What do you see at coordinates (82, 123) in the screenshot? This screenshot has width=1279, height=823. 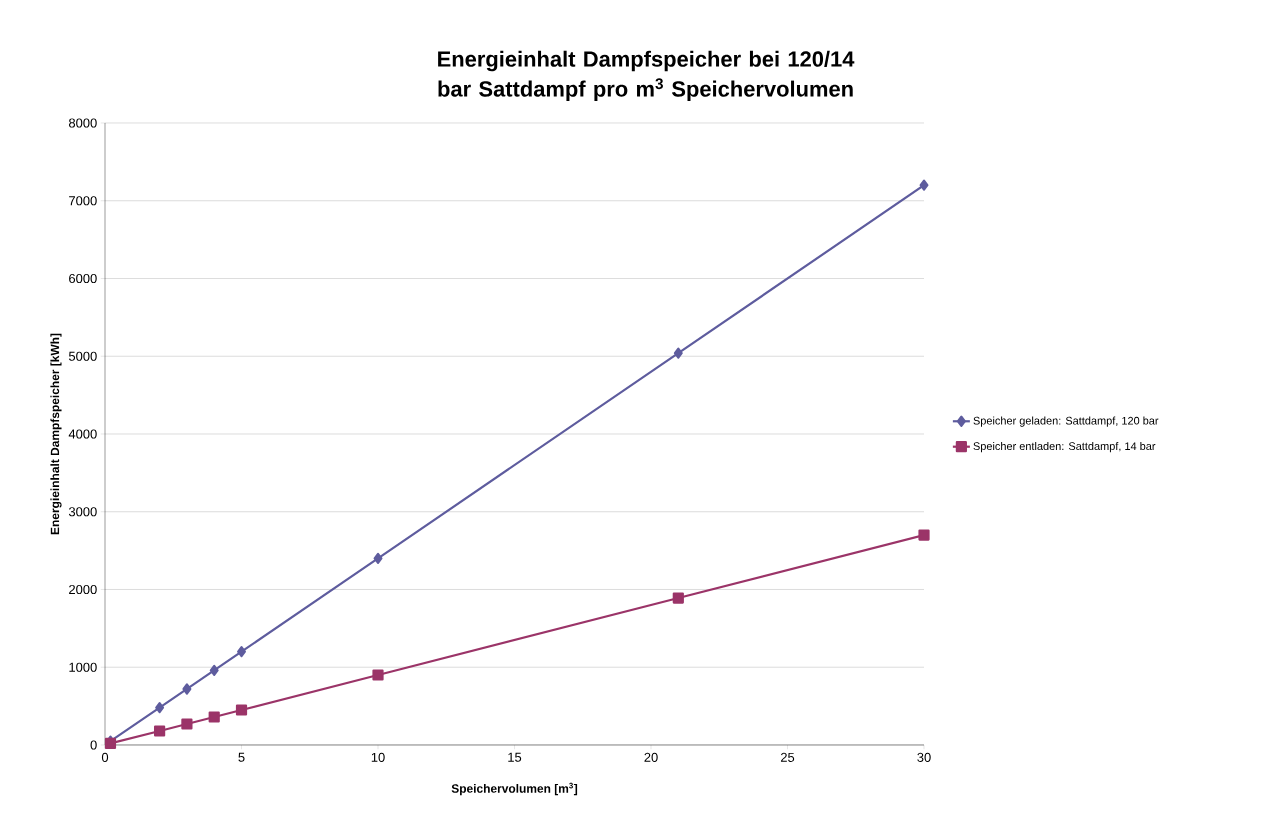 I see `y-tick-label: 8000` at bounding box center [82, 123].